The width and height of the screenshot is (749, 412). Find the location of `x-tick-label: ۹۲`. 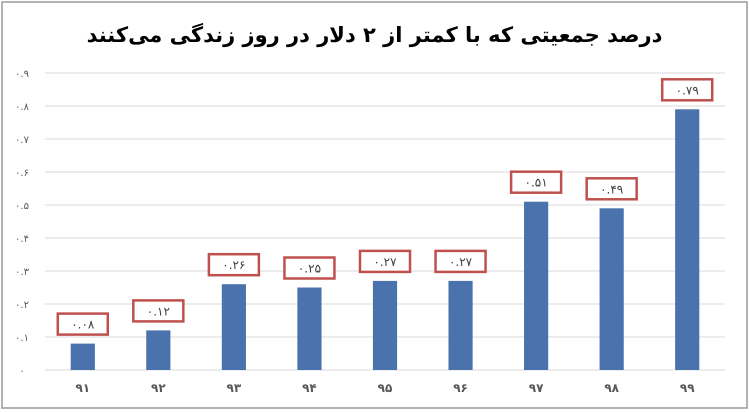

x-tick-label: ۹۲ is located at coordinates (158, 388).